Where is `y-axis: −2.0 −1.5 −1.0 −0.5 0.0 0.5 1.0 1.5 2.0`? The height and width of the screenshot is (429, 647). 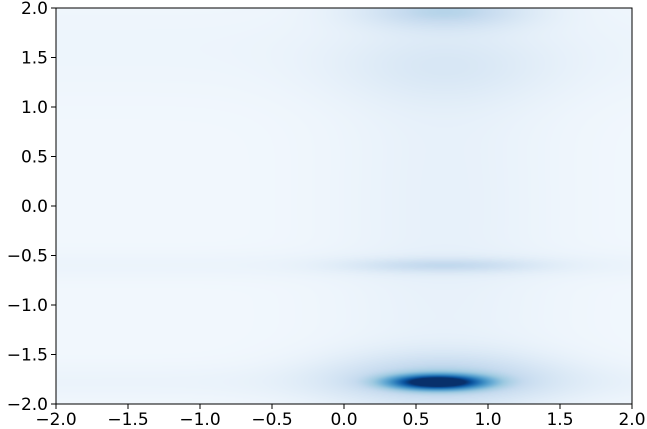 y-axis: −2.0 −1.5 −1.0 −0.5 0.0 0.5 1.0 1.5 2.0 is located at coordinates (31, 207).